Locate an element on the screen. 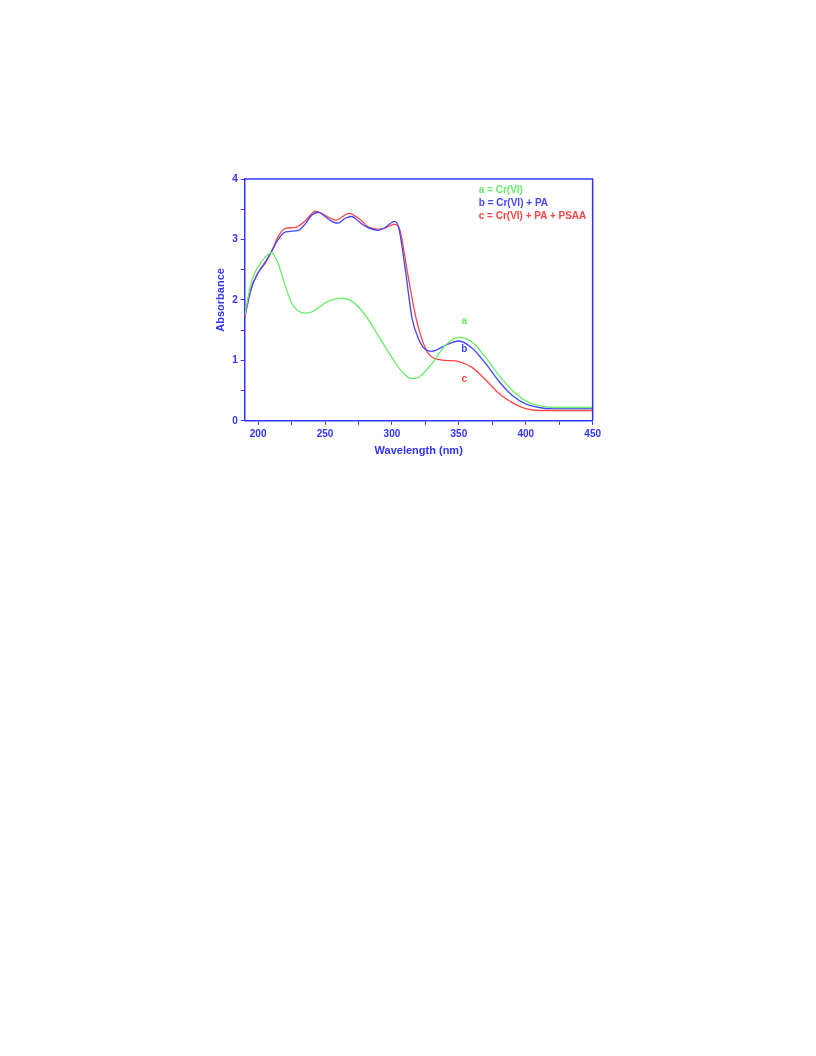 This screenshot has width=816, height=1056. annotation: b is located at coordinates (464, 348).